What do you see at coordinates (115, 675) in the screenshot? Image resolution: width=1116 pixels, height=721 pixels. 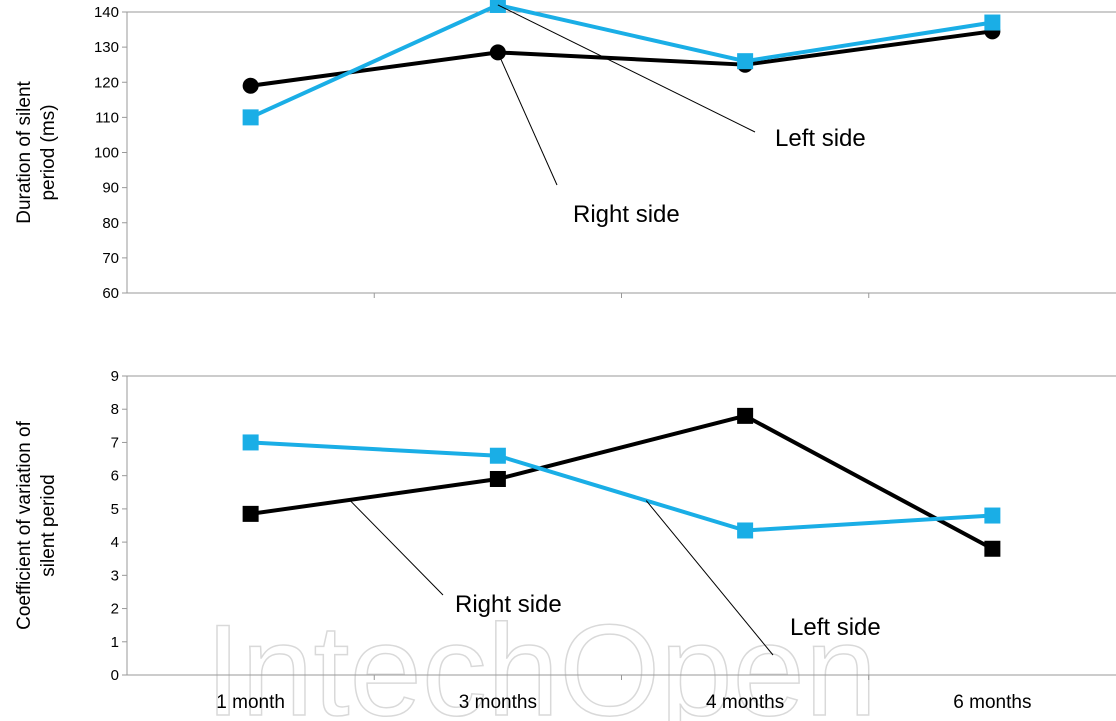 I see `y-tick-label: 0` at bounding box center [115, 675].